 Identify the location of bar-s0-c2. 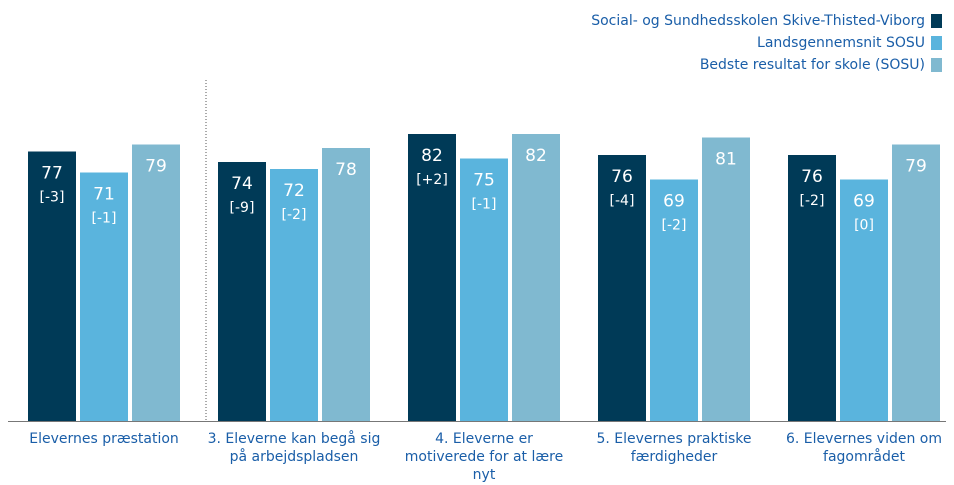
(432, 277).